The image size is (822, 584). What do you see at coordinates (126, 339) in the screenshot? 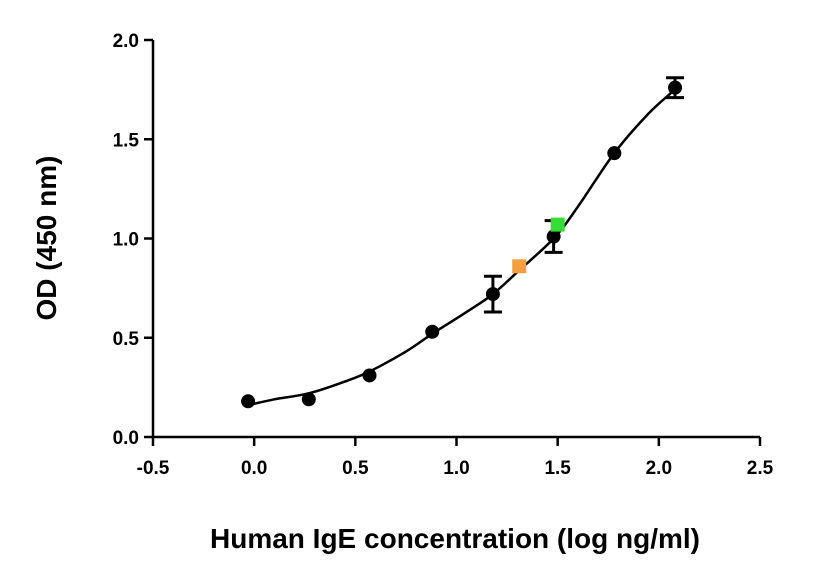
I see `y-tick-label: 0.5` at bounding box center [126, 339].